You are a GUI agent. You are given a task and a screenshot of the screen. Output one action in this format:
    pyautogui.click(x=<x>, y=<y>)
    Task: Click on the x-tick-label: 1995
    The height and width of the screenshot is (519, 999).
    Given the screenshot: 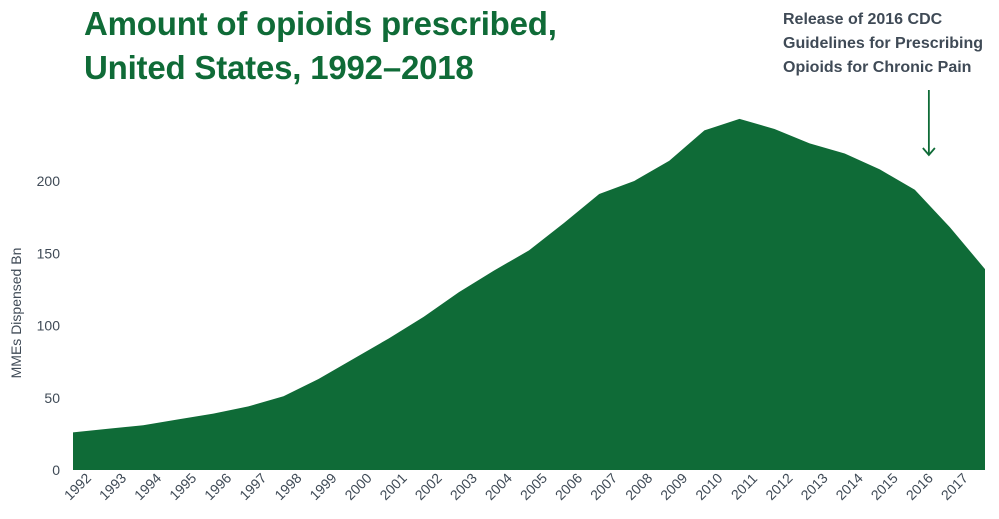 What is the action you would take?
    pyautogui.click(x=182, y=486)
    